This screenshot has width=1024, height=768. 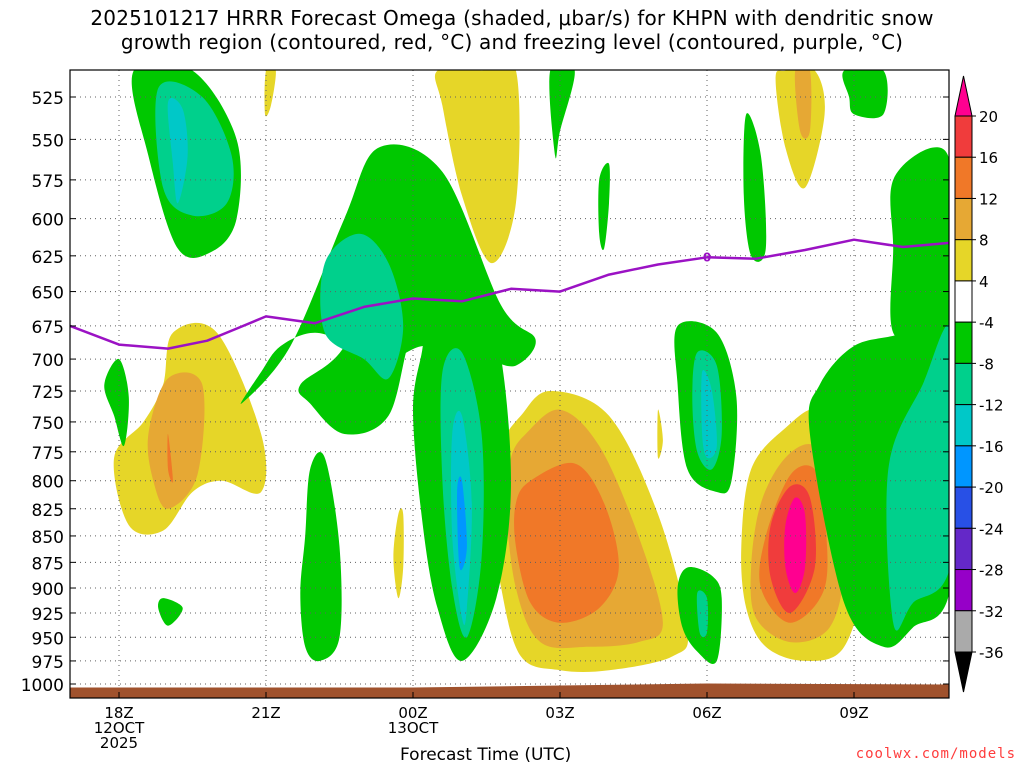 What do you see at coordinates (119, 743) in the screenshot?
I see `x-tick-label-0-2: 2025` at bounding box center [119, 743].